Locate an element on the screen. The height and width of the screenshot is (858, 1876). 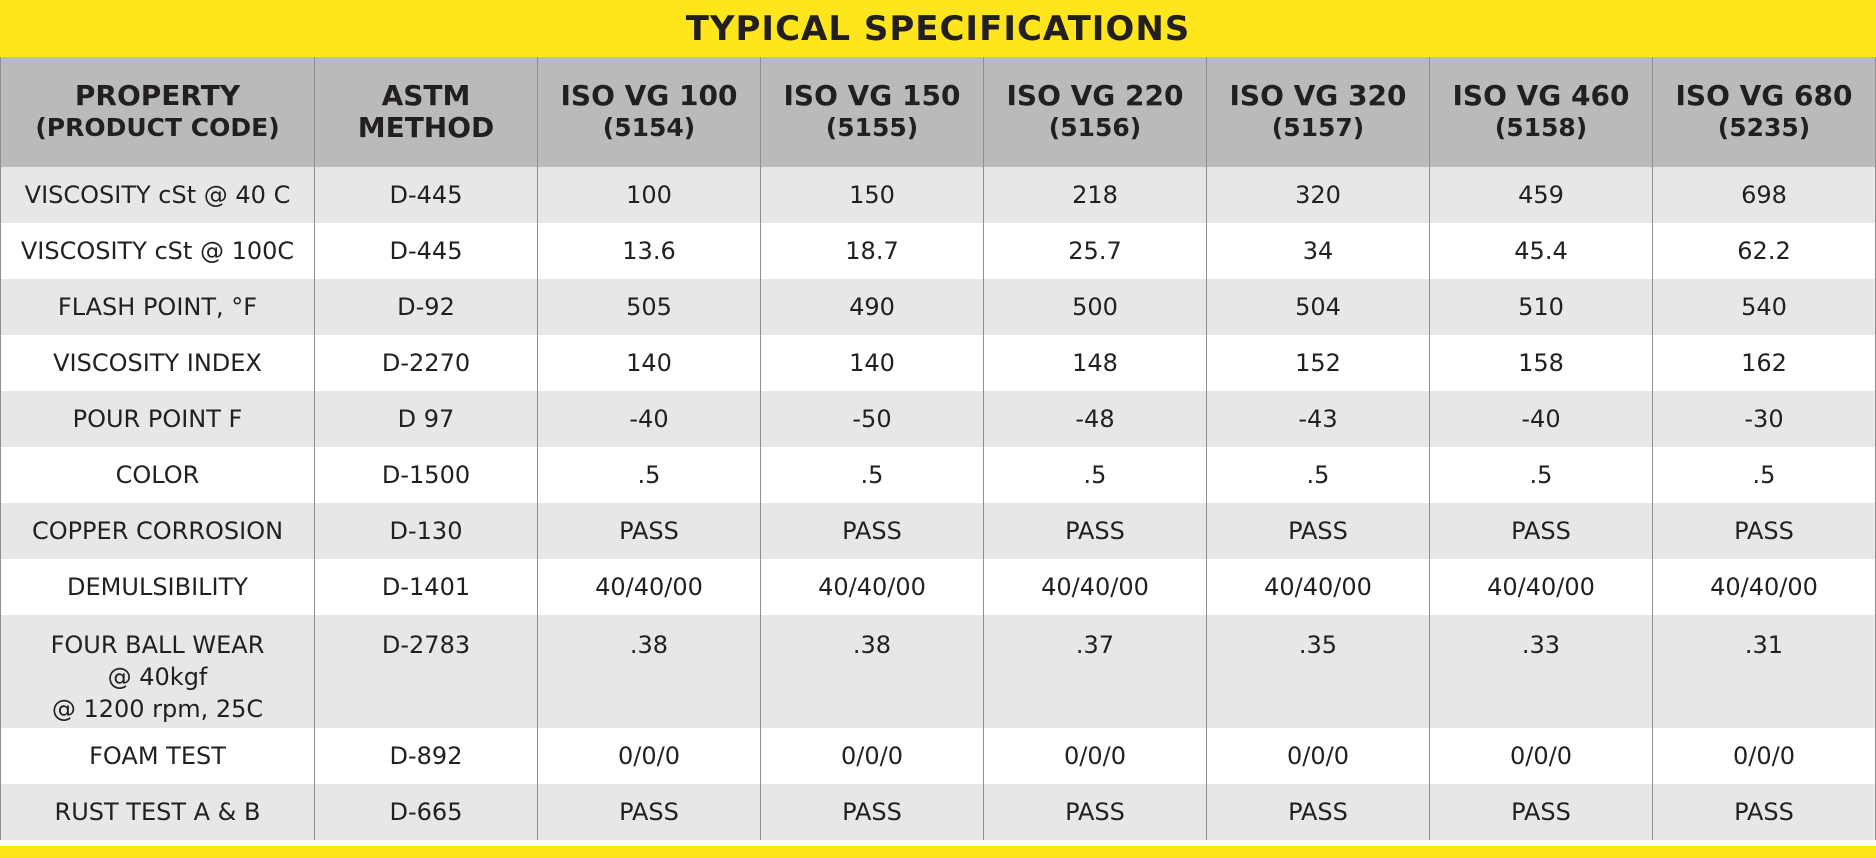
value-cell: 510 is located at coordinates (1541, 307).